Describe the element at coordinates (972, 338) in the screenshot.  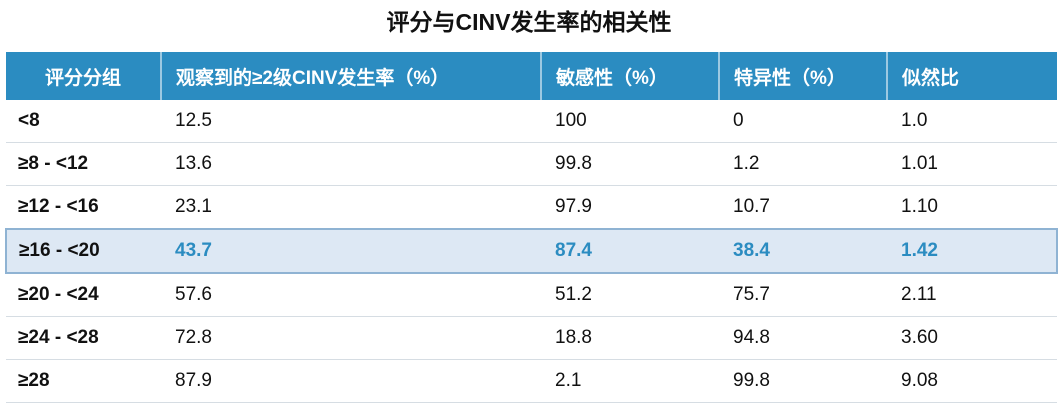
I see `table-cell: 3.60` at that location.